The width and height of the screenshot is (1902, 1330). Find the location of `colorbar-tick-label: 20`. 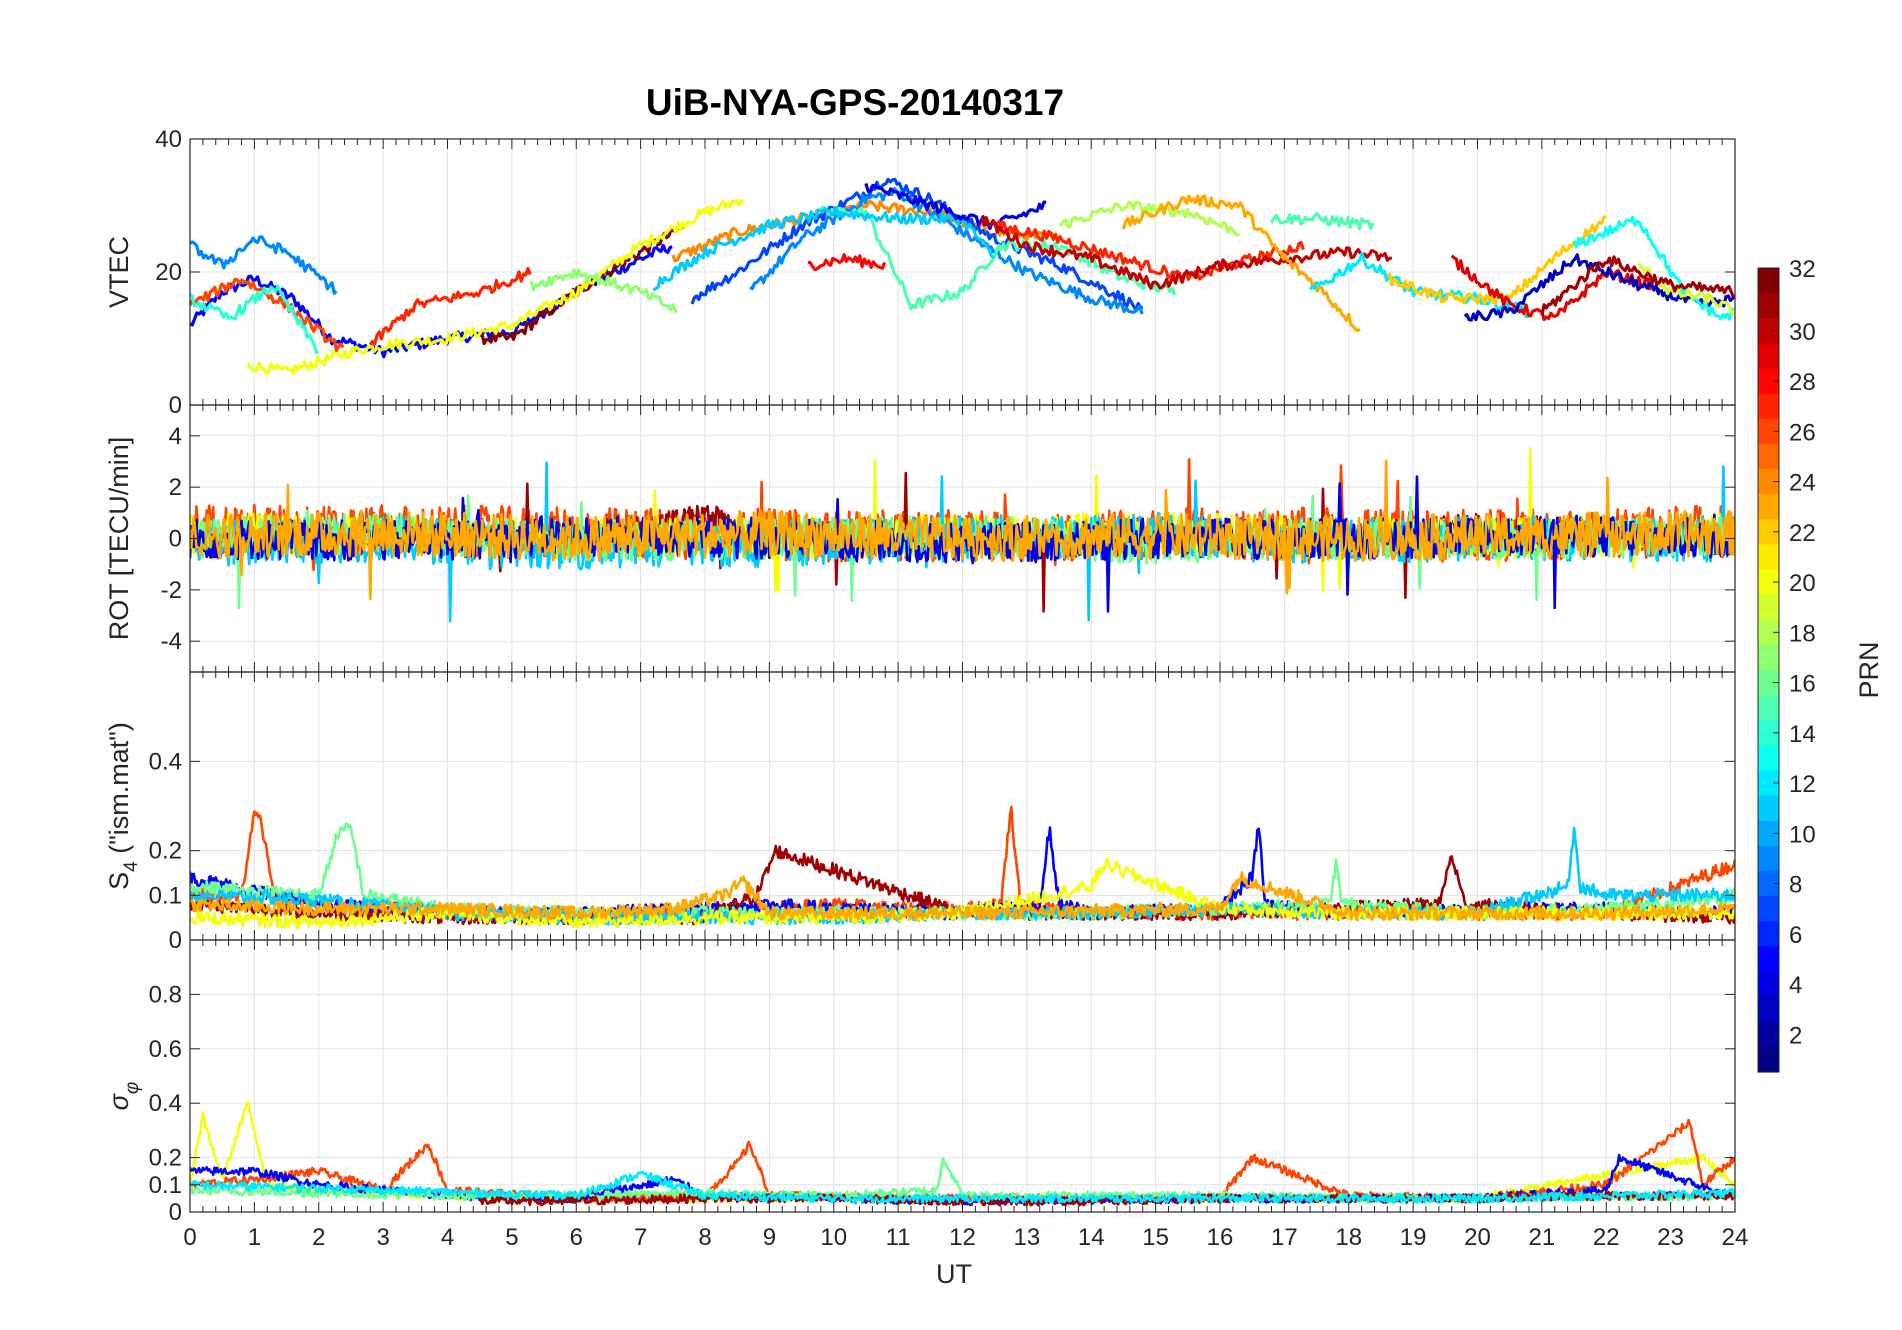

colorbar-tick-label: 20 is located at coordinates (1802, 583).